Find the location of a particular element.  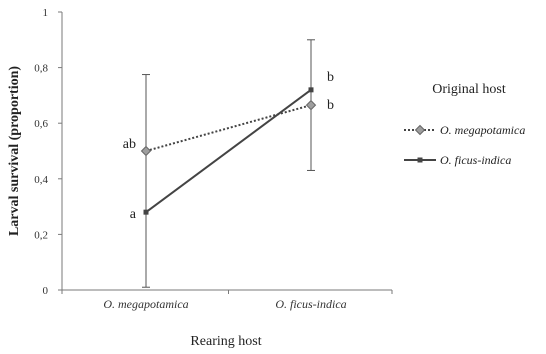

legend-title: Original host is located at coordinates (469, 89).